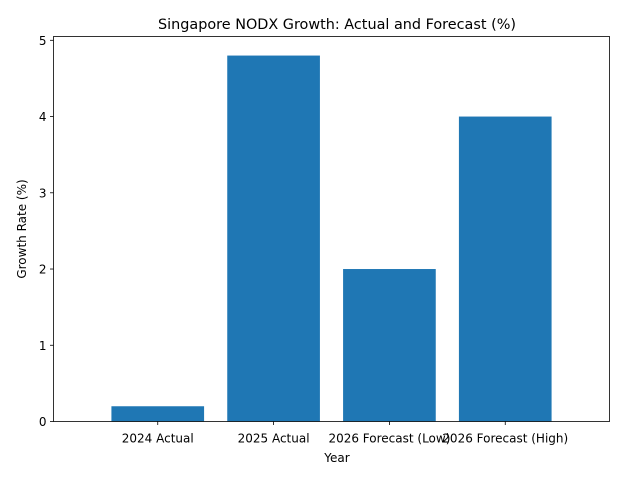 The image size is (640, 484). Describe the element at coordinates (43, 41) in the screenshot. I see `y-tick-label-5: 5` at that location.